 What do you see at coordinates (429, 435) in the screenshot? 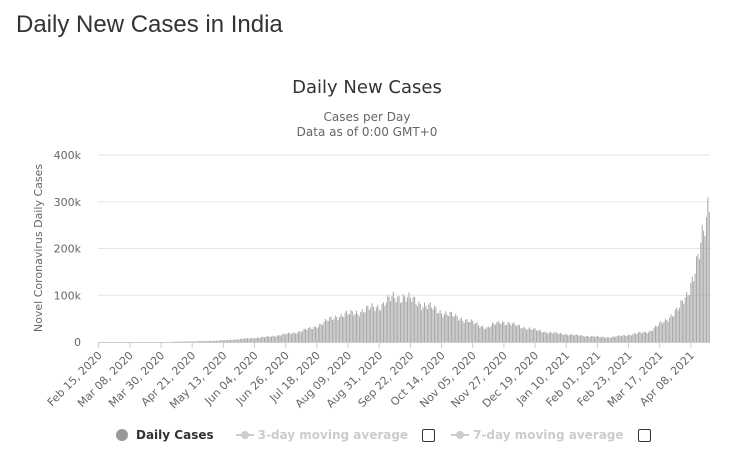
I see `checkbox-3day-avg` at bounding box center [429, 435].